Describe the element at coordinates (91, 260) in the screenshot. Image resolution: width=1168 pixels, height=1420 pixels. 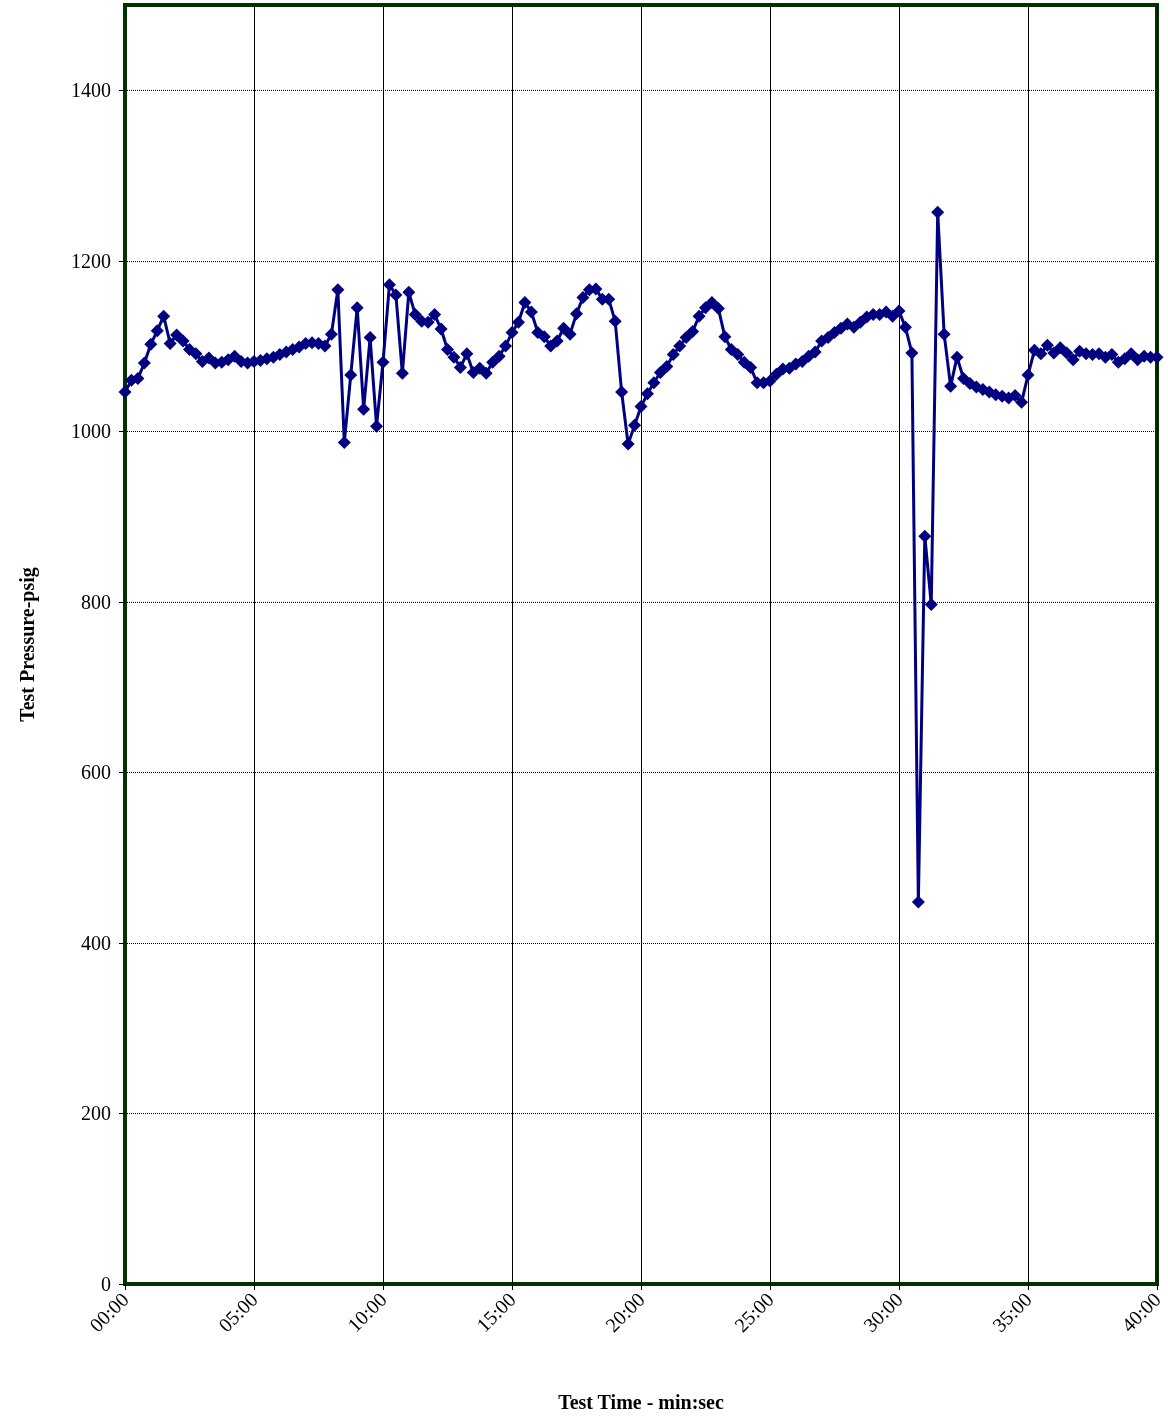
I see `y-tick-label: 1200` at that location.